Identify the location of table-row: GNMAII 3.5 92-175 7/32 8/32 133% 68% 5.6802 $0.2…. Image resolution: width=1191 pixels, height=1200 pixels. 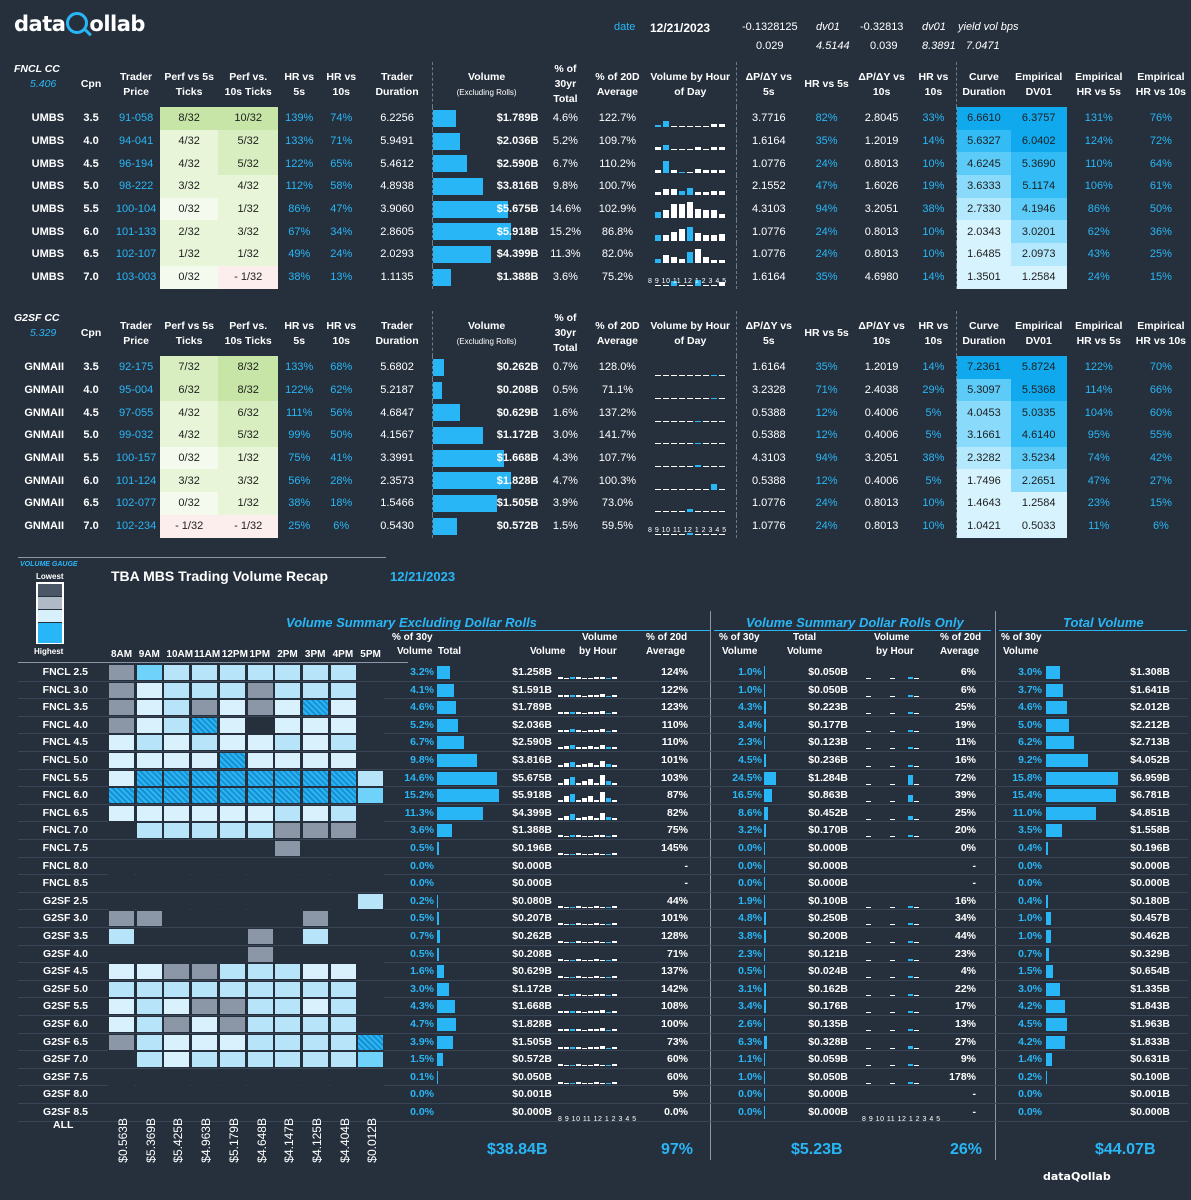
(595, 367).